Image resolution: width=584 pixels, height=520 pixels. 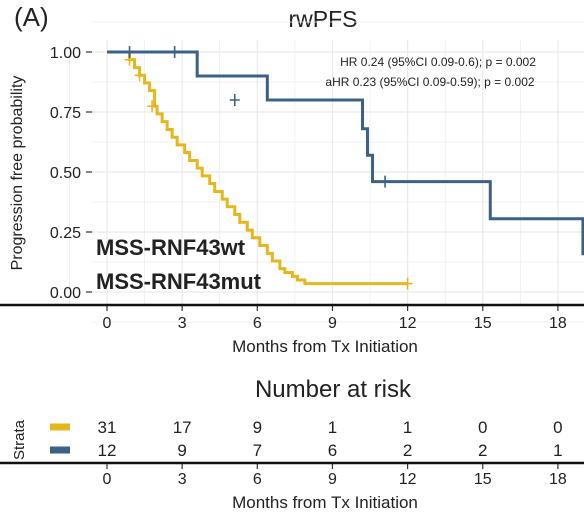 What do you see at coordinates (179, 281) in the screenshot?
I see `legend-label-mut: MSS-RNF43mut` at bounding box center [179, 281].